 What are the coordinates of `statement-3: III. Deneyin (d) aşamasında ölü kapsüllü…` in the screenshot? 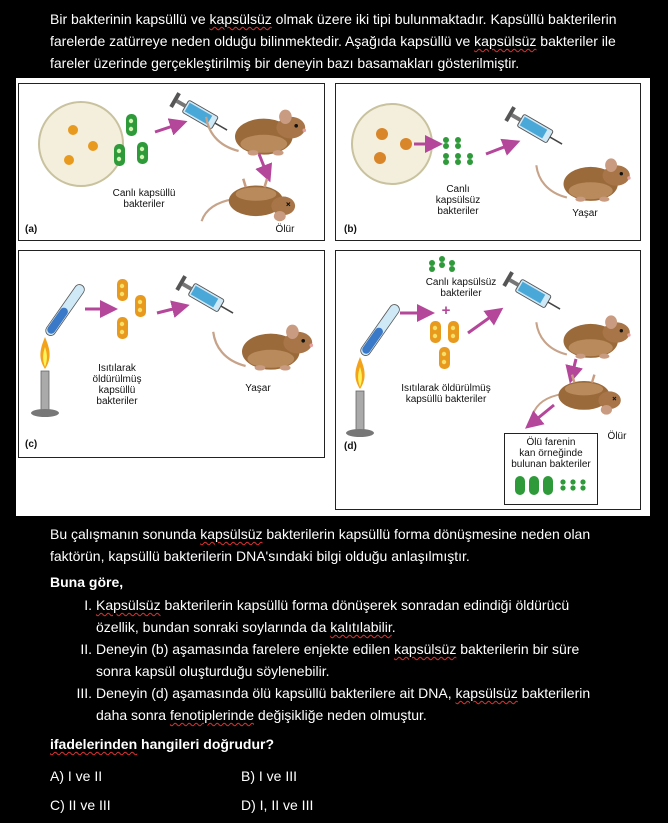 It's located at (333, 704).